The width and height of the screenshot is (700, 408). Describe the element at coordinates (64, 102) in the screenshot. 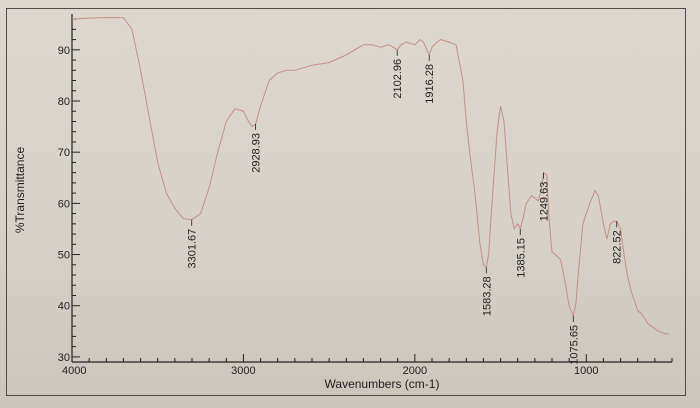

I see `y-tick-label: 80` at that location.